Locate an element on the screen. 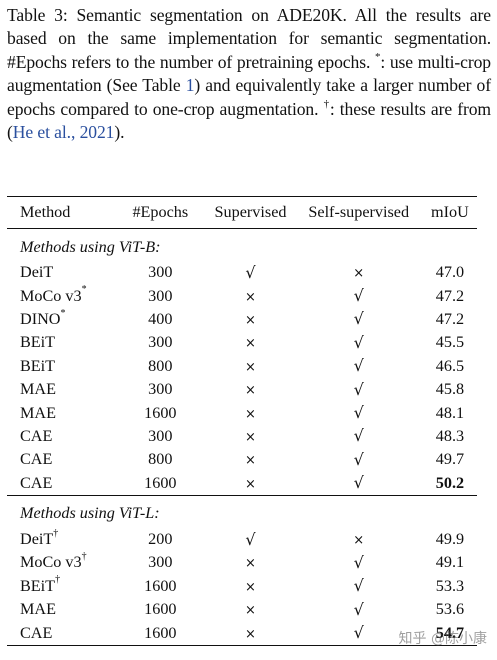  caption-text-2: : use multi-crop augmentation (See Table is located at coordinates (249, 73).